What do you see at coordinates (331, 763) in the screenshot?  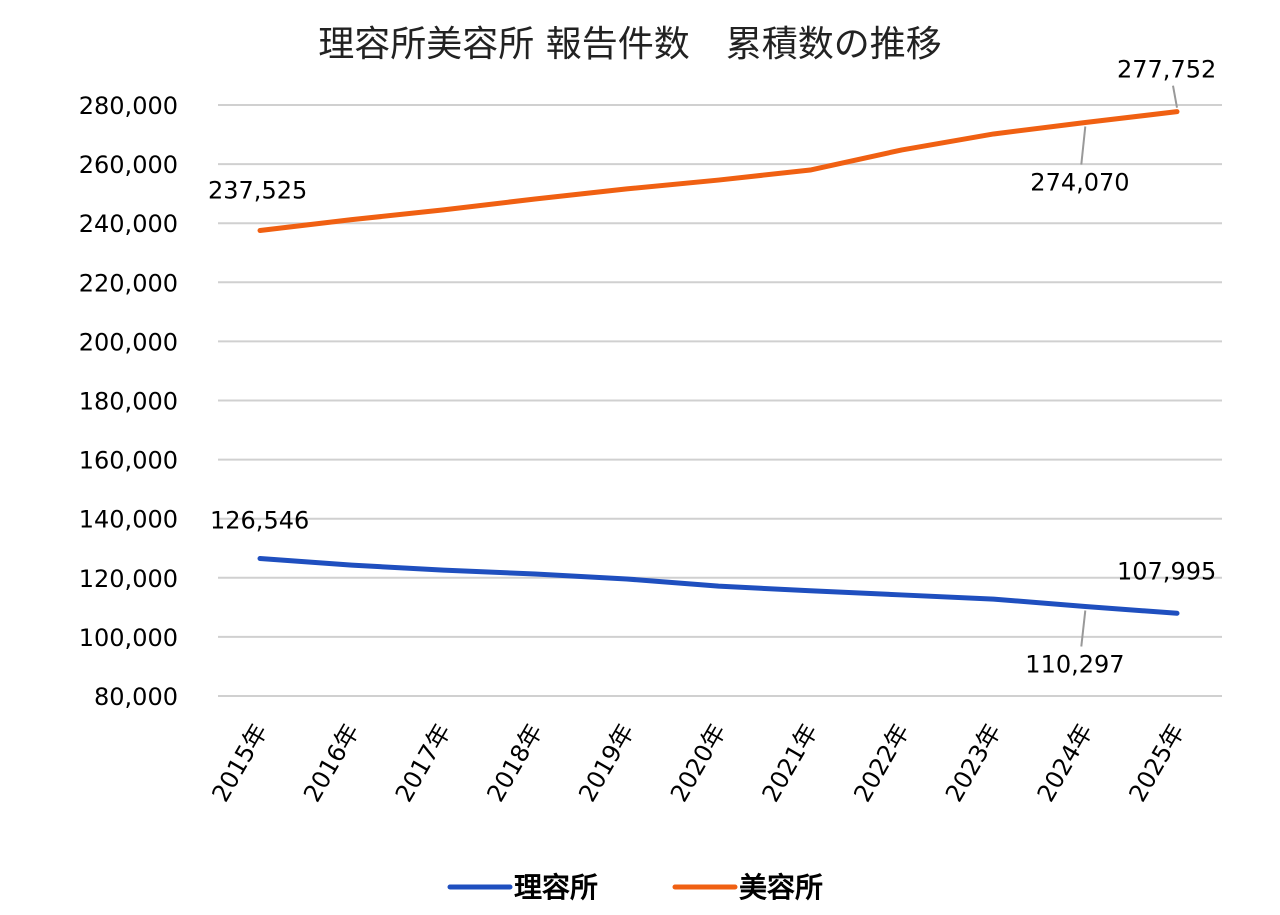 I see `x-tick-label: 2016年` at bounding box center [331, 763].